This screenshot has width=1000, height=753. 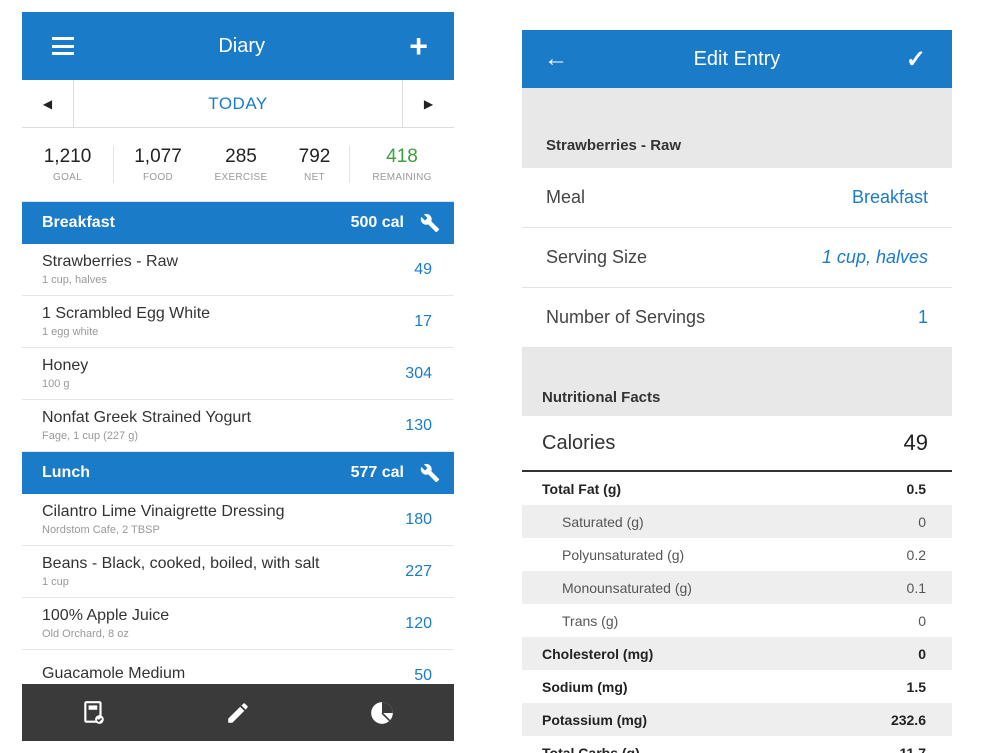 What do you see at coordinates (85, 634) in the screenshot?
I see `food-serving: Old Orchard, 8 oz` at bounding box center [85, 634].